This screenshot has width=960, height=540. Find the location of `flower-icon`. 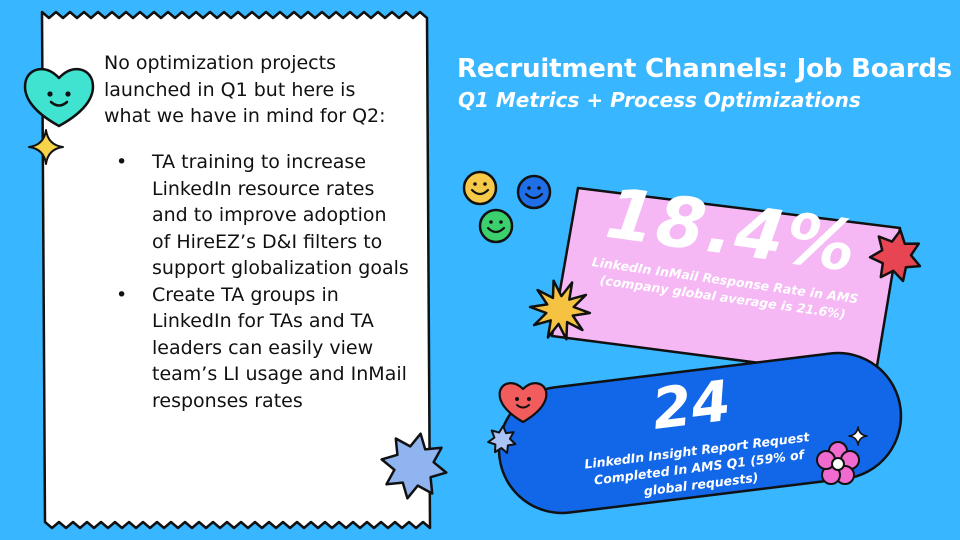

flower-icon is located at coordinates (838, 463).